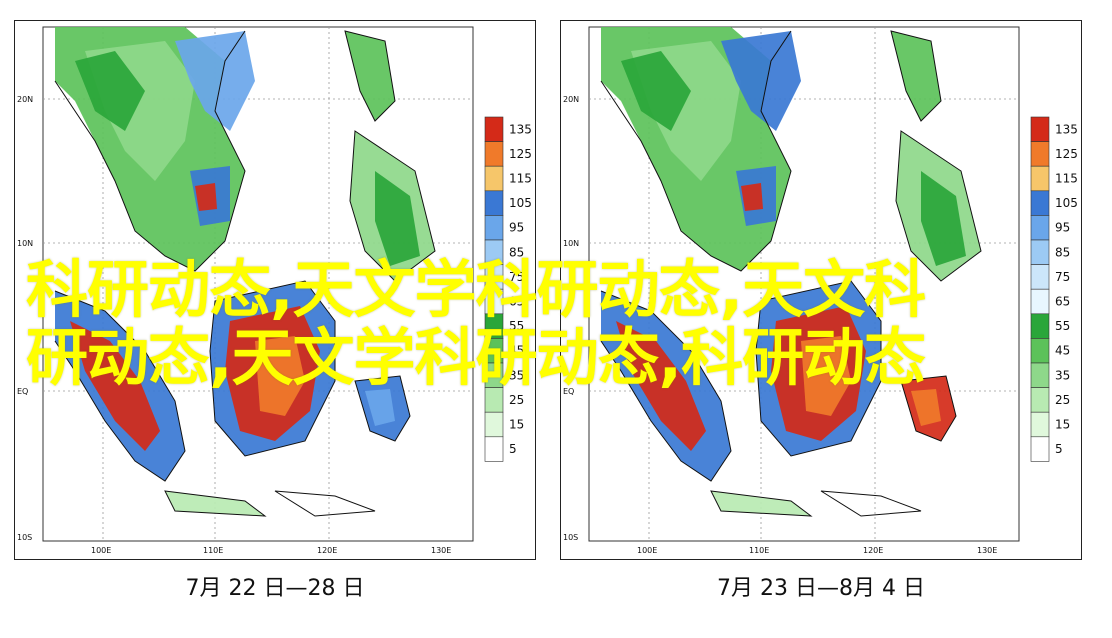 This screenshot has height=638, width=1112. Describe the element at coordinates (516, 351) in the screenshot. I see `legend-label: 45` at that location.